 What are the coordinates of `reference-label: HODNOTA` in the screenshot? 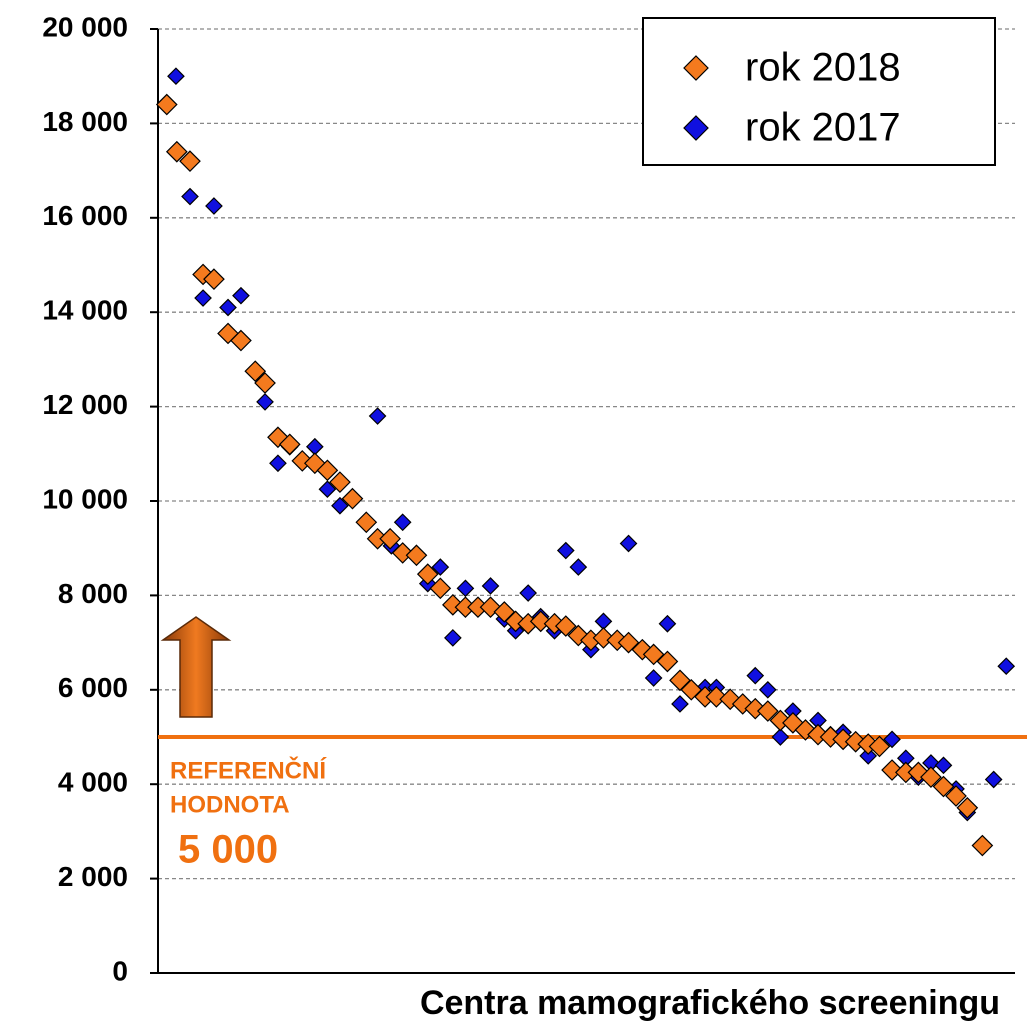 It's located at (230, 804).